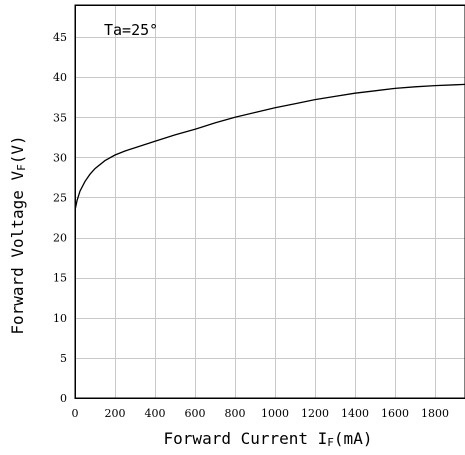 Image resolution: width=465 pixels, height=455 pixels. Describe the element at coordinates (195, 413) in the screenshot. I see `x-tick-label: 600` at that location.